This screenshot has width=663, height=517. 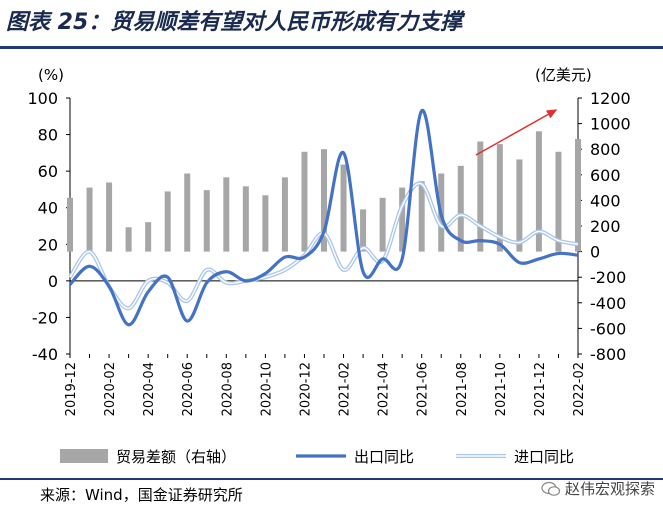 What do you see at coordinates (53, 281) in the screenshot?
I see `left-tick-label: 0` at bounding box center [53, 281].